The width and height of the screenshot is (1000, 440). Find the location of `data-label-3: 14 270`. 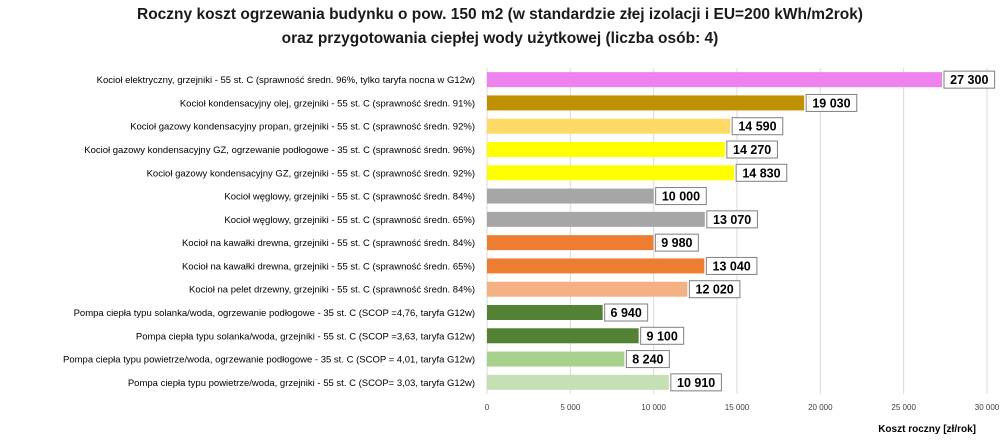

data-label-3: 14 270 is located at coordinates (752, 150).